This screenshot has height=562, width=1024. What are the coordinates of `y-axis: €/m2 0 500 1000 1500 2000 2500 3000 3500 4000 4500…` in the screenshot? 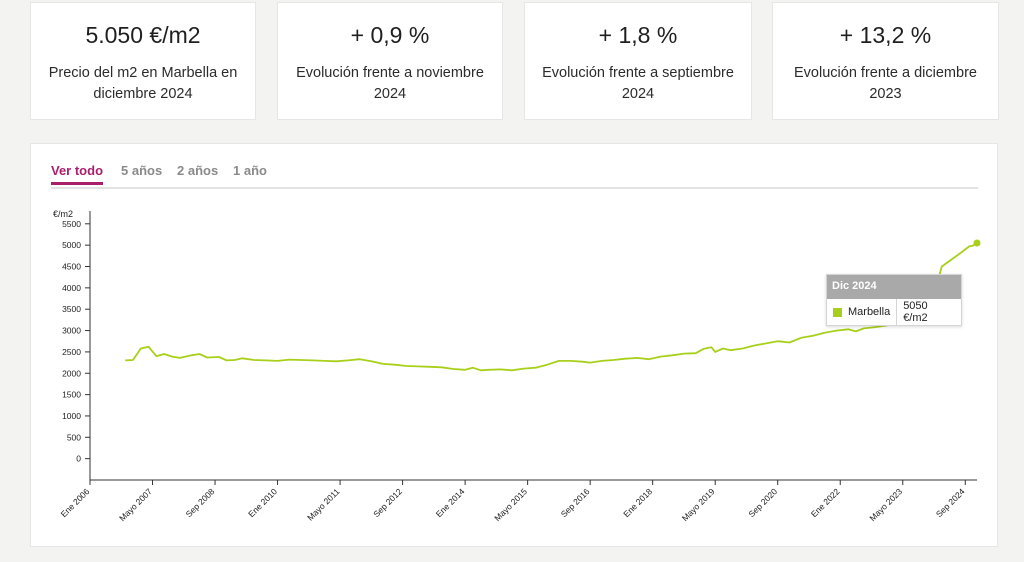 It's located at (72, 344).